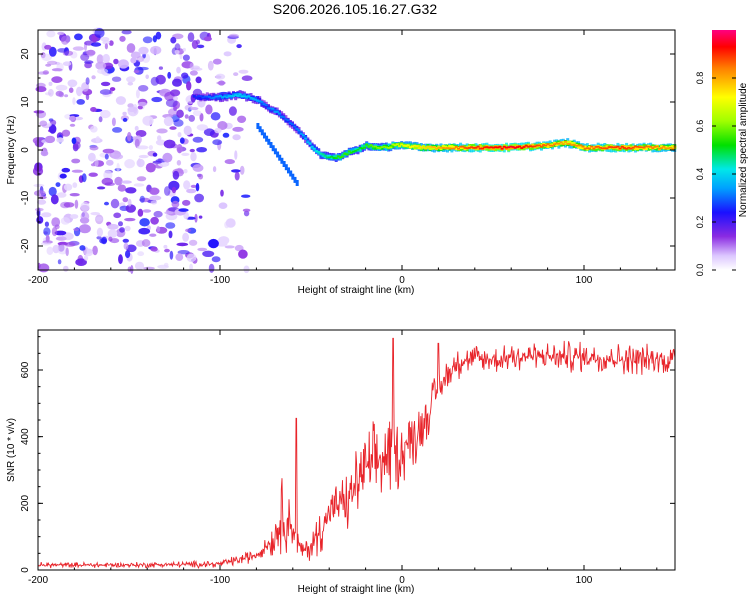 This screenshot has width=750, height=600. Describe the element at coordinates (11, 150) in the screenshot. I see `spectrogram-y-axis-label: Frequency (Hz)` at that location.